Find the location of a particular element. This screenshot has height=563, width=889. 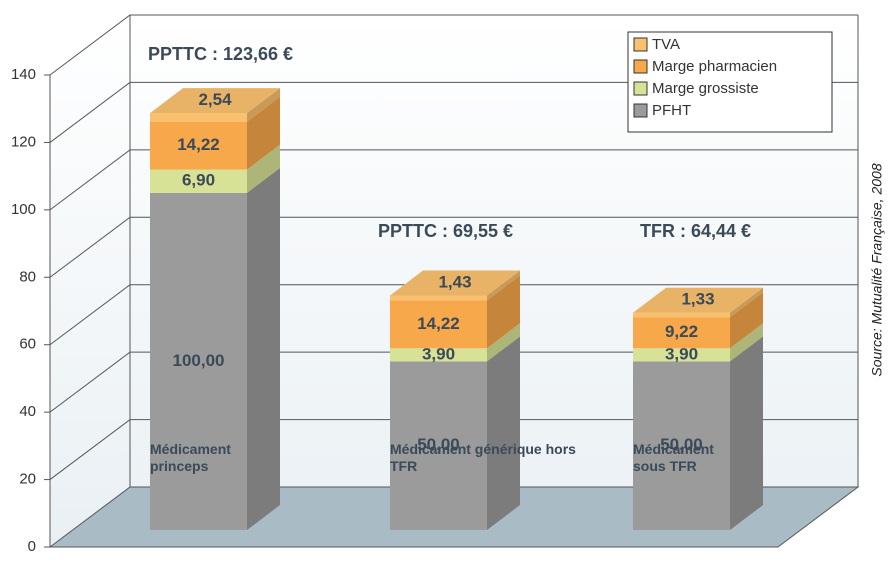

value-label: 100,00 is located at coordinates (199, 360).